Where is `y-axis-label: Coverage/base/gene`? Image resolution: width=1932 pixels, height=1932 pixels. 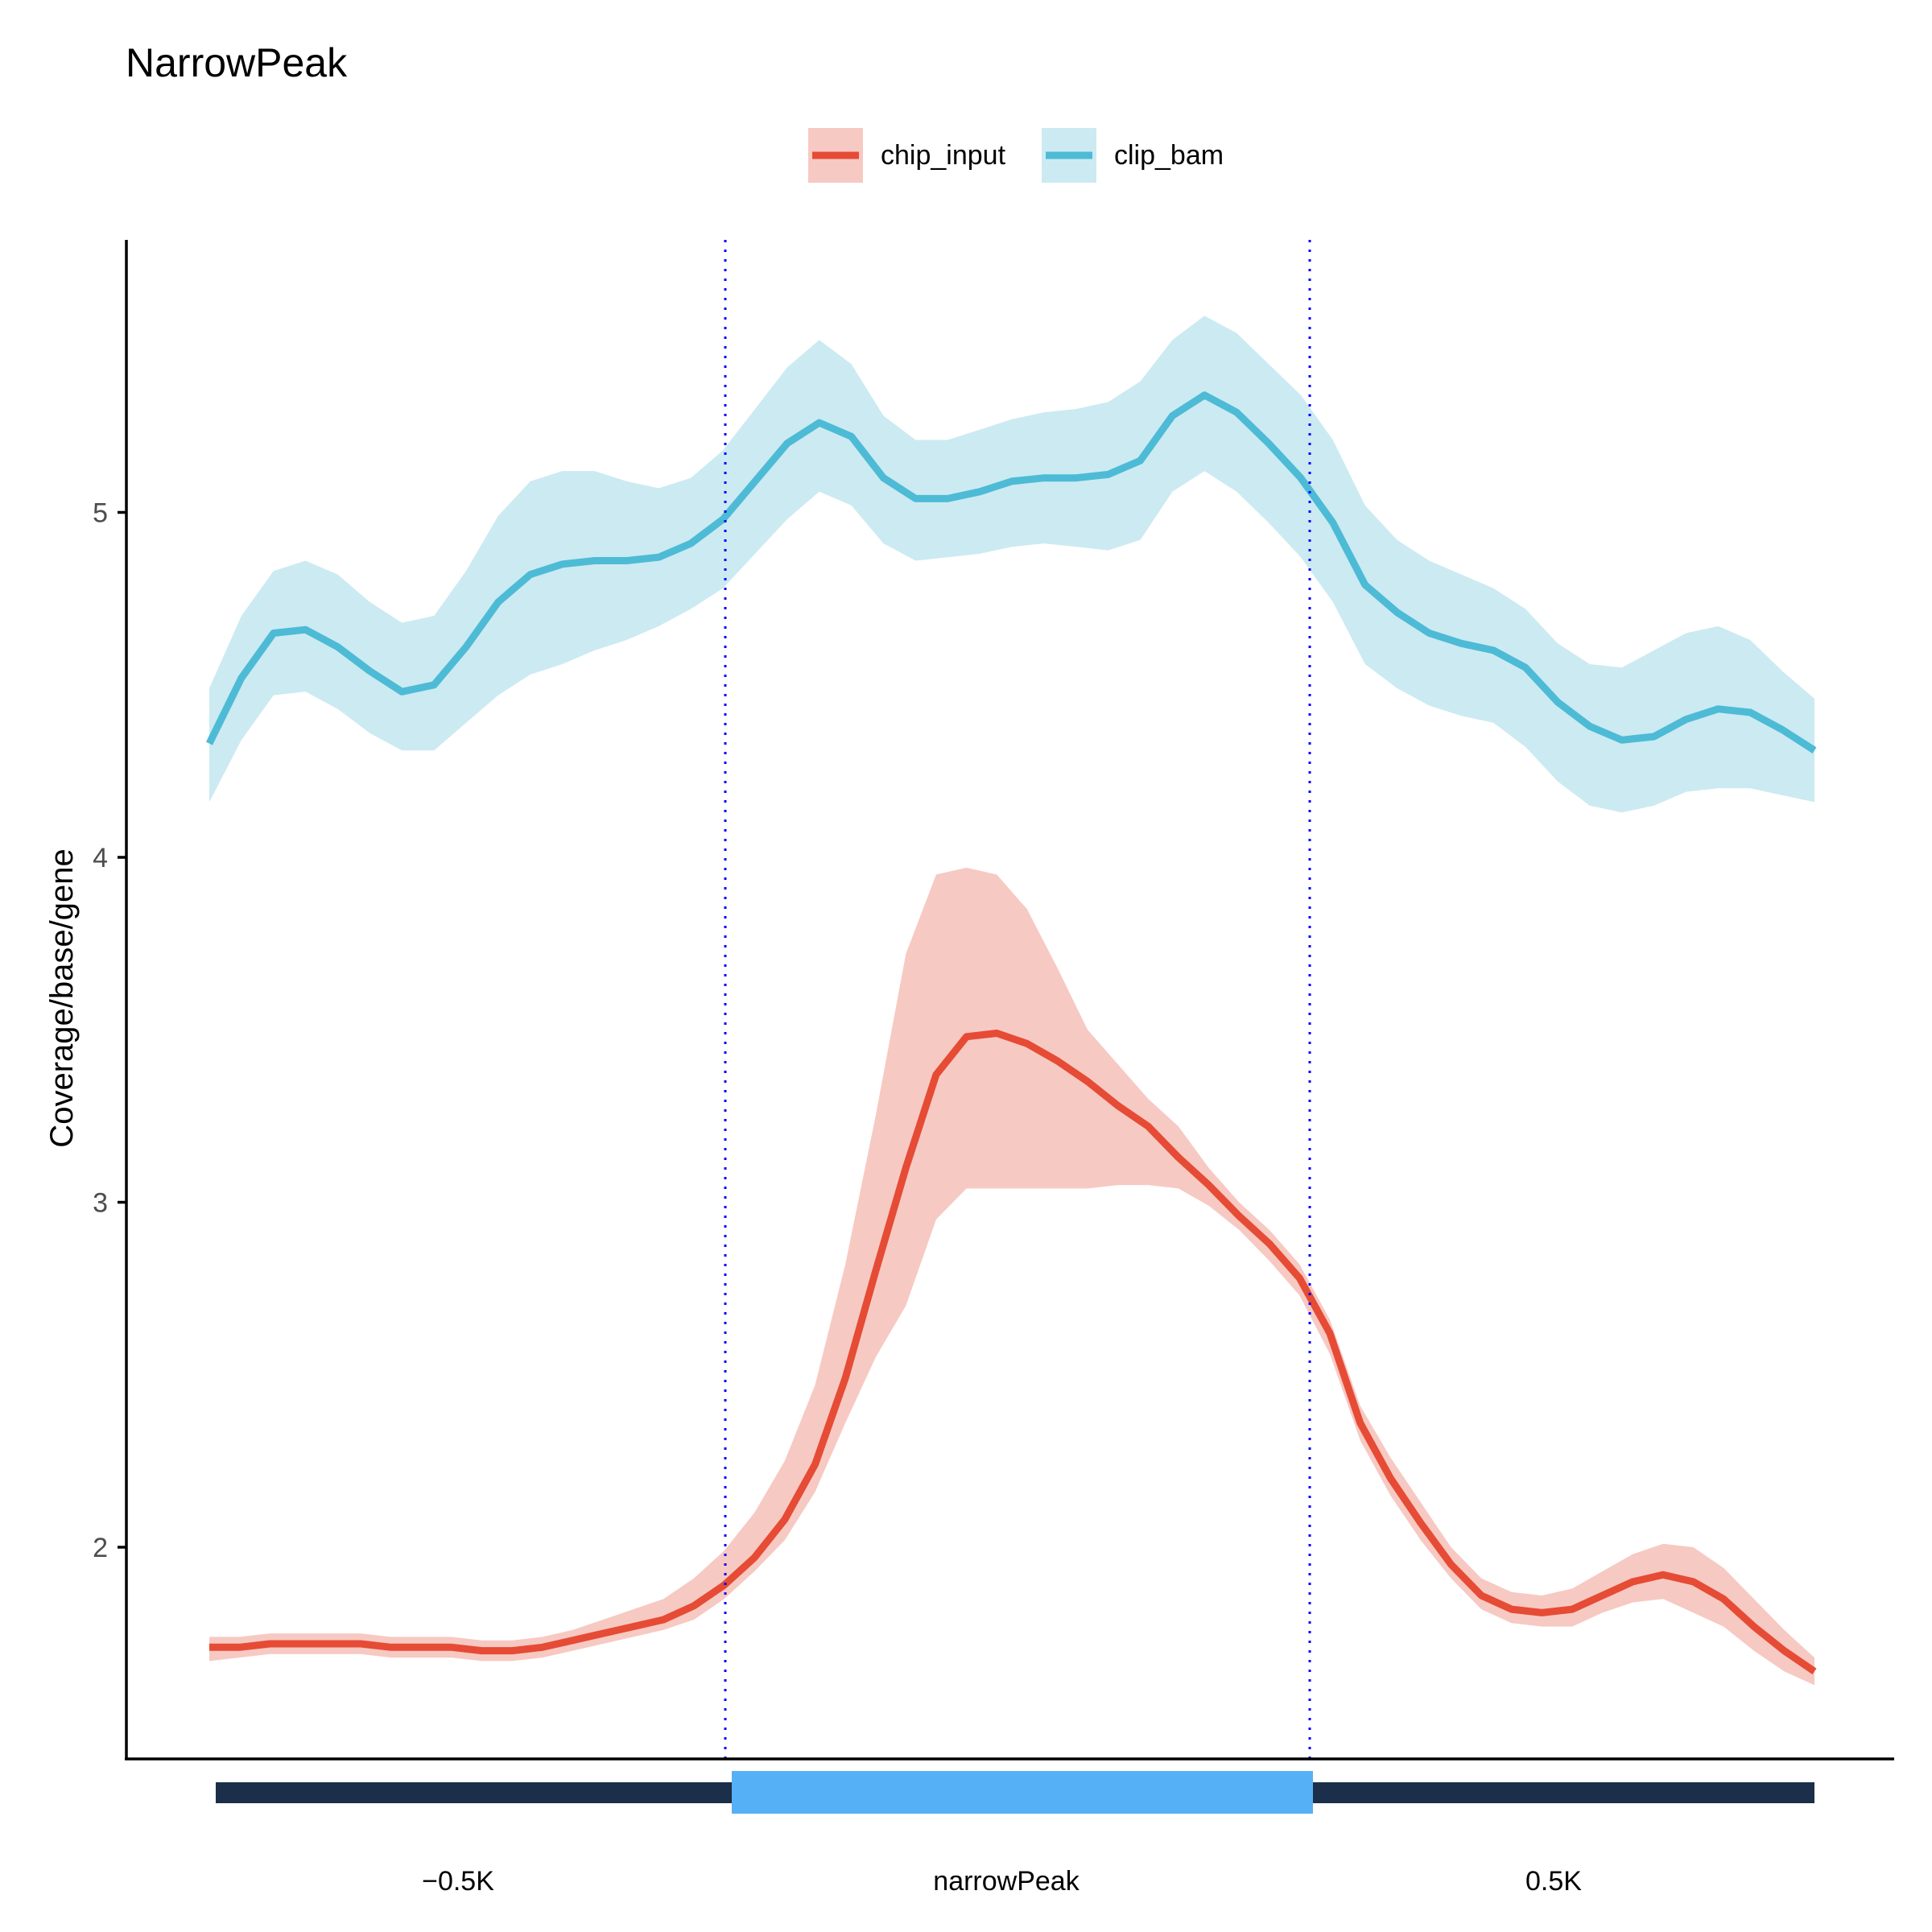
y-axis-label: Coverage/base/gene is located at coordinates (62, 997).